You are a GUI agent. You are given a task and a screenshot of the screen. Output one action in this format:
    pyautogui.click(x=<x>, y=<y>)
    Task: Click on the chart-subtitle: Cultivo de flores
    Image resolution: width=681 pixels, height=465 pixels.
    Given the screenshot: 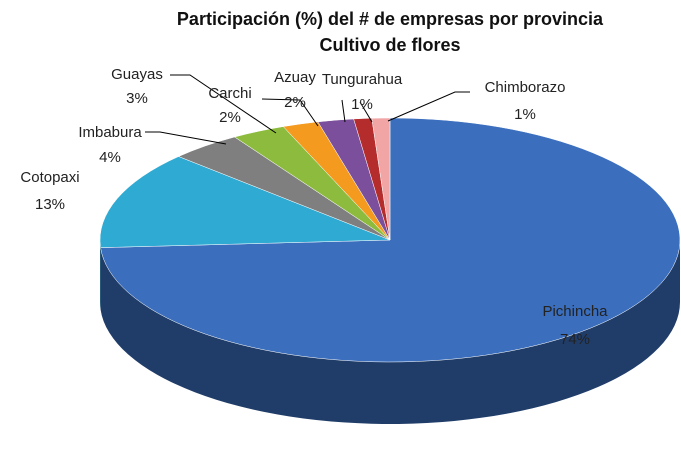 What is the action you would take?
    pyautogui.click(x=389, y=45)
    